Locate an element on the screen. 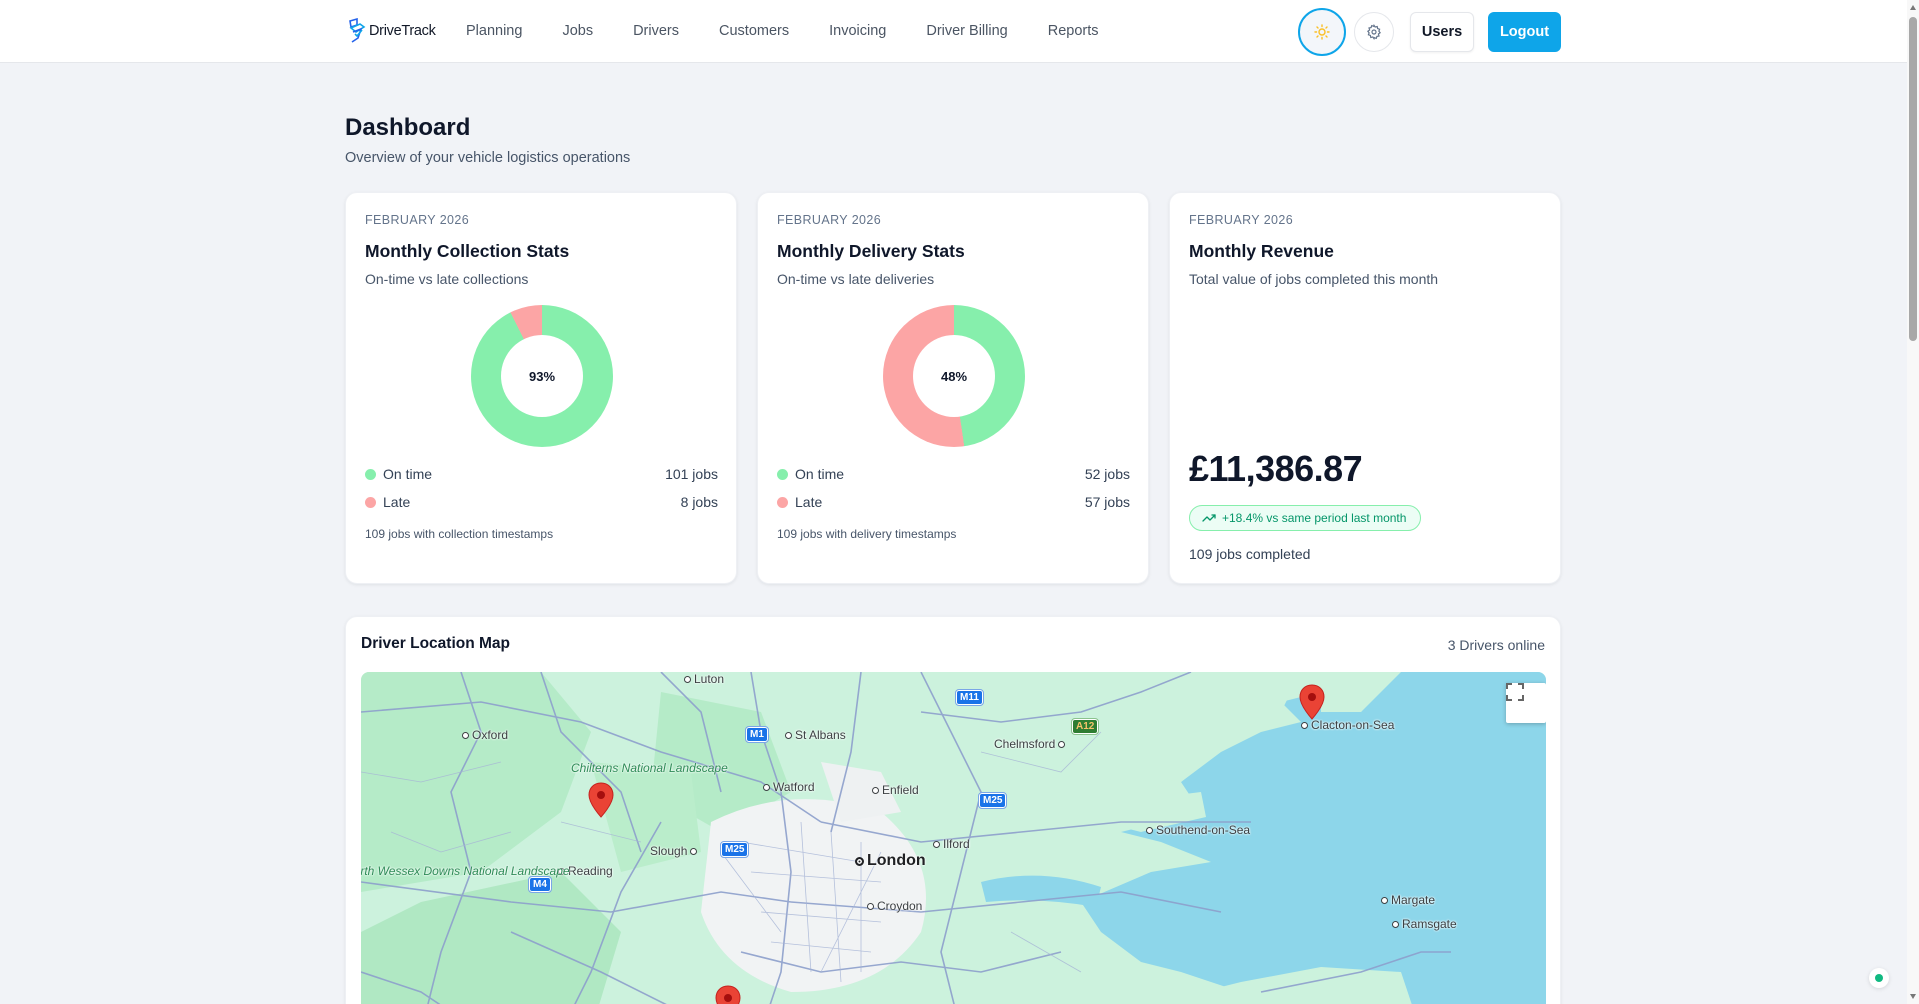 The image size is (1919, 1004). gear-icon is located at coordinates (1374, 32).